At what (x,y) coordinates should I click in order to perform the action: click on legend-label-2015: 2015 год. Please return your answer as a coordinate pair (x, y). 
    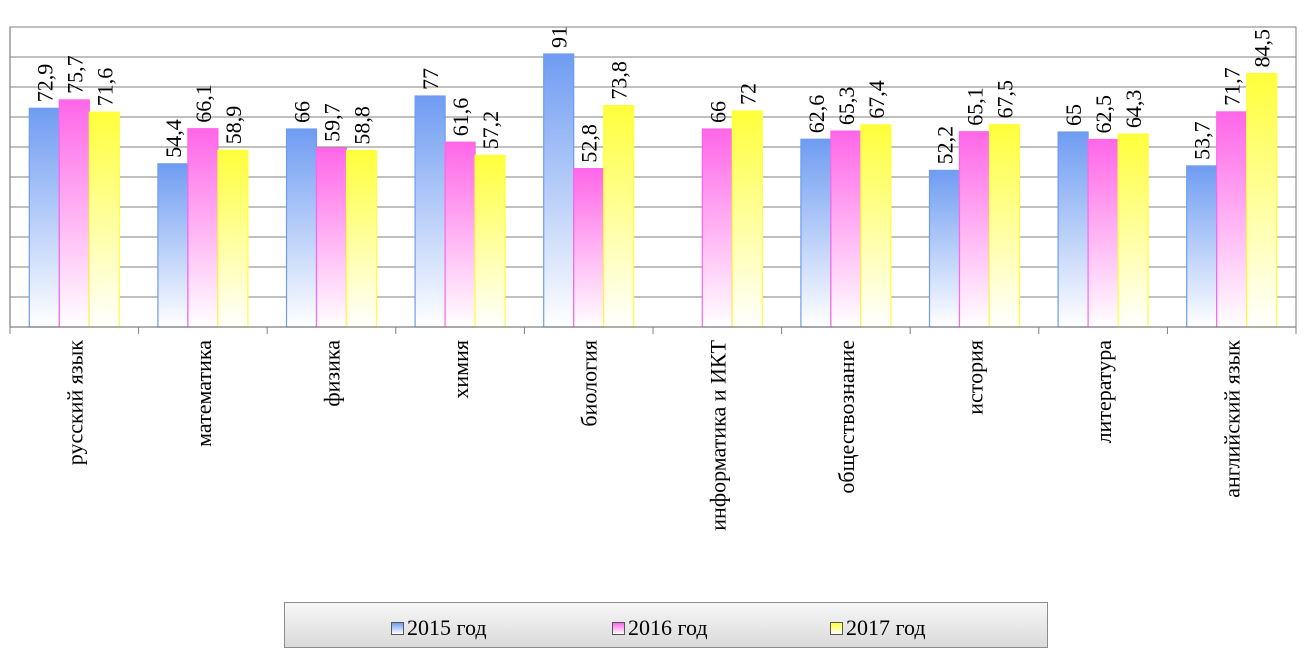
    Looking at the image, I should click on (447, 627).